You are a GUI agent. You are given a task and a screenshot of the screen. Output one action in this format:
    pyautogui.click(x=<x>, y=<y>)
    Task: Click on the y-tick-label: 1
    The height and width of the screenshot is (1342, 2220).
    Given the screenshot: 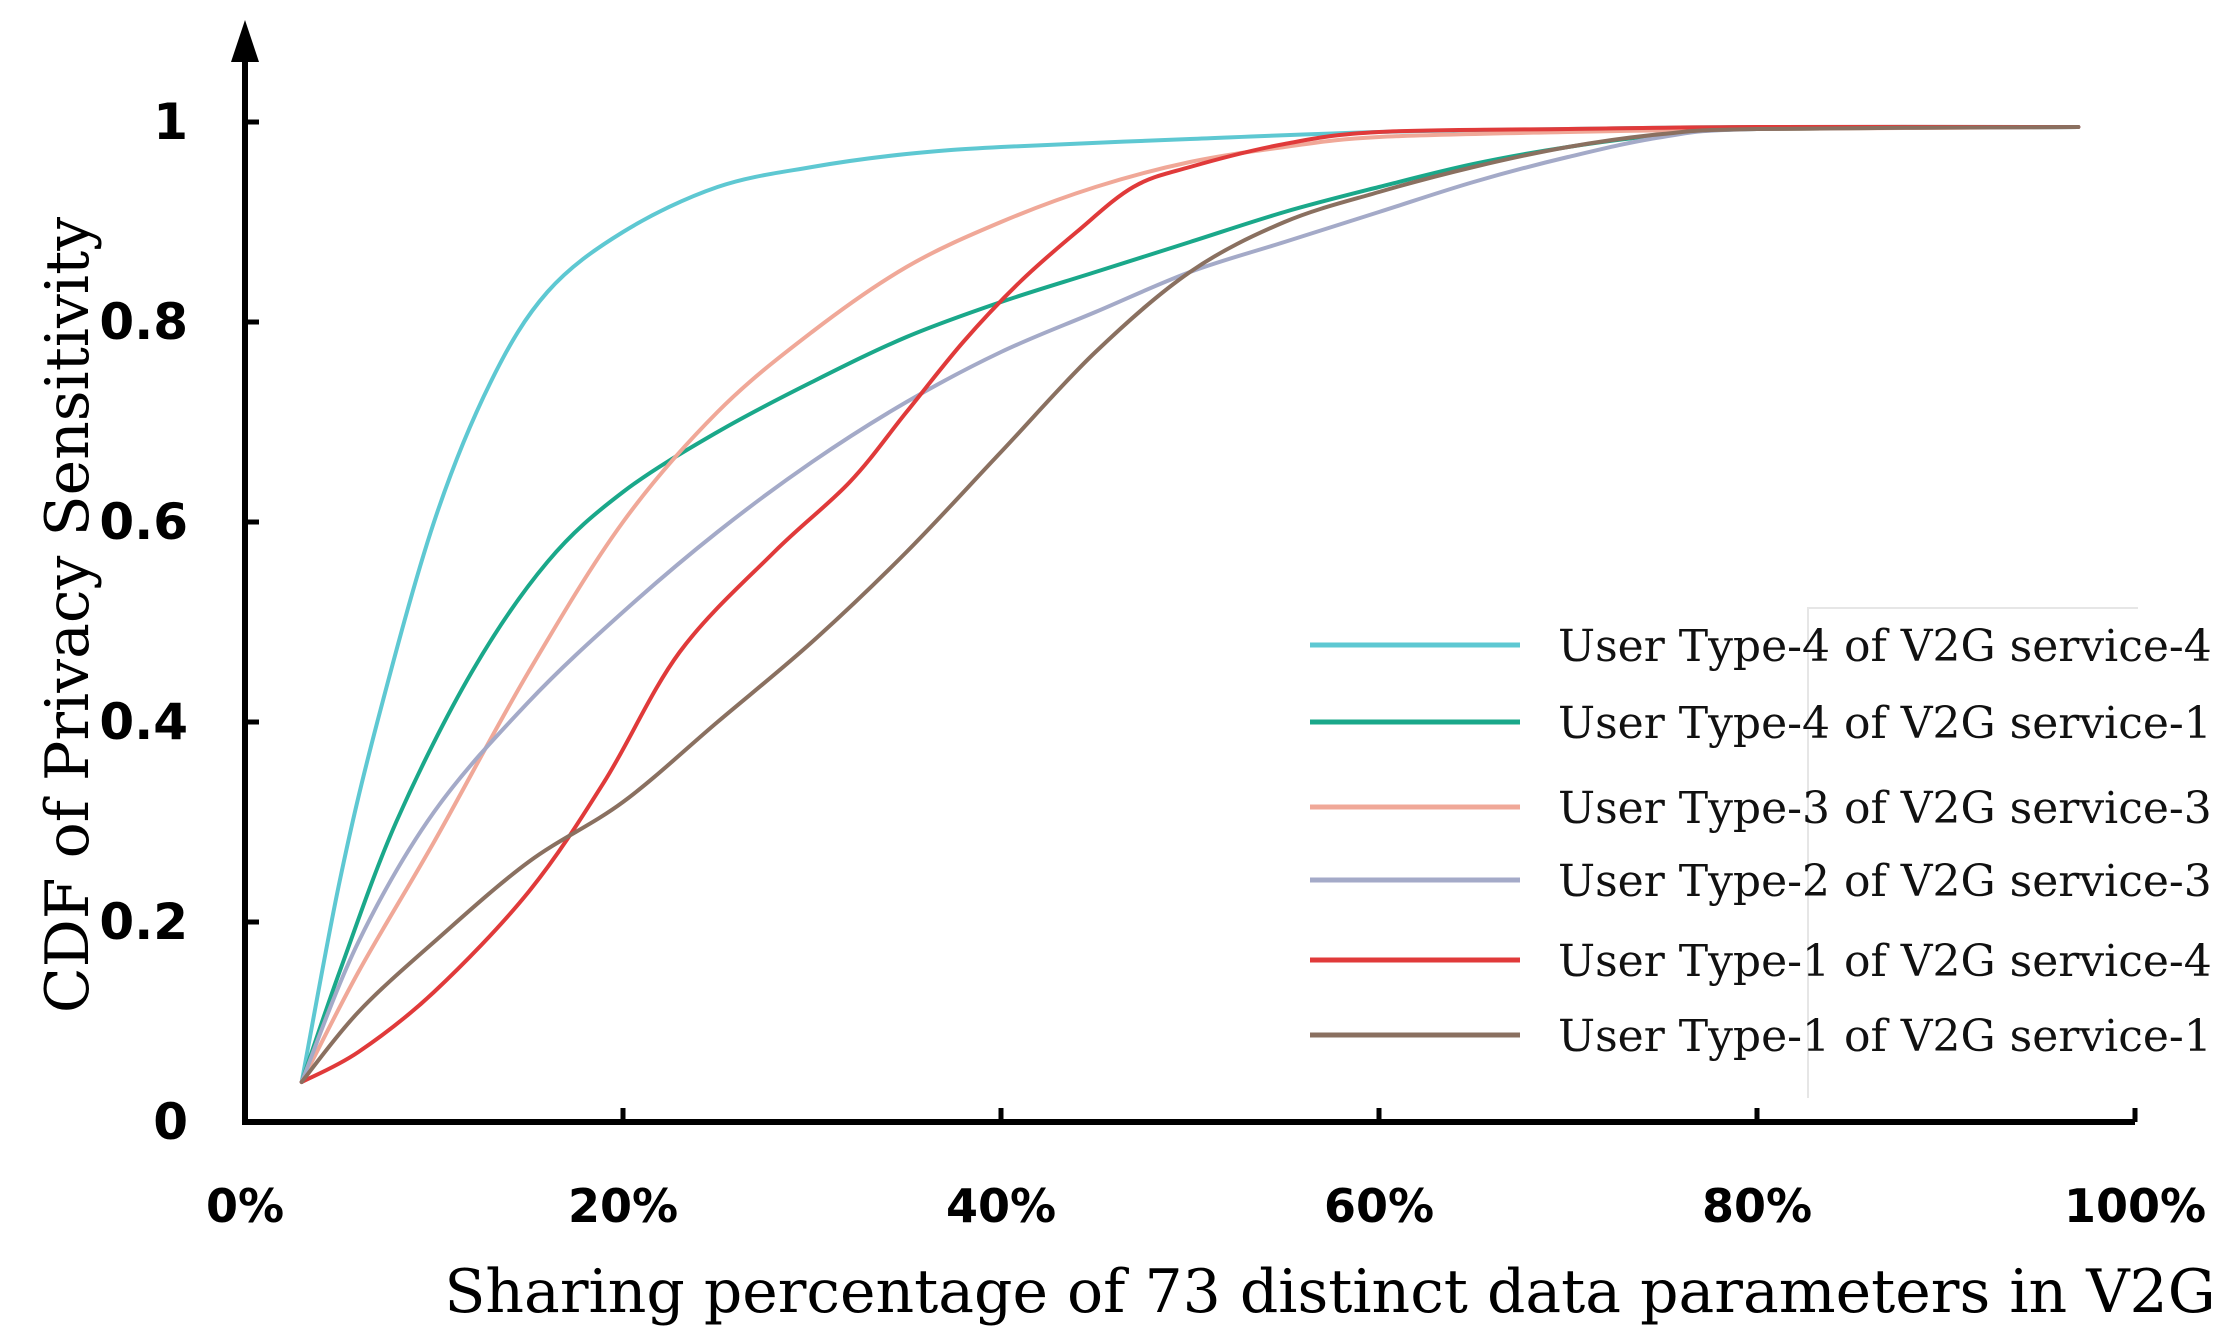 What is the action you would take?
    pyautogui.click(x=170, y=122)
    